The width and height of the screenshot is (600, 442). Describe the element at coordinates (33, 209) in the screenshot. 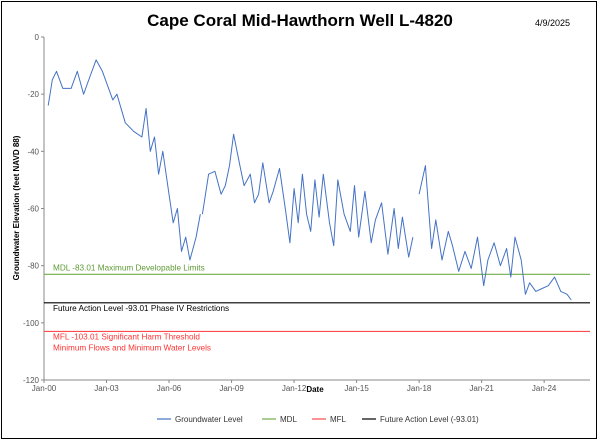

I see `y-tick-label: -60` at that location.